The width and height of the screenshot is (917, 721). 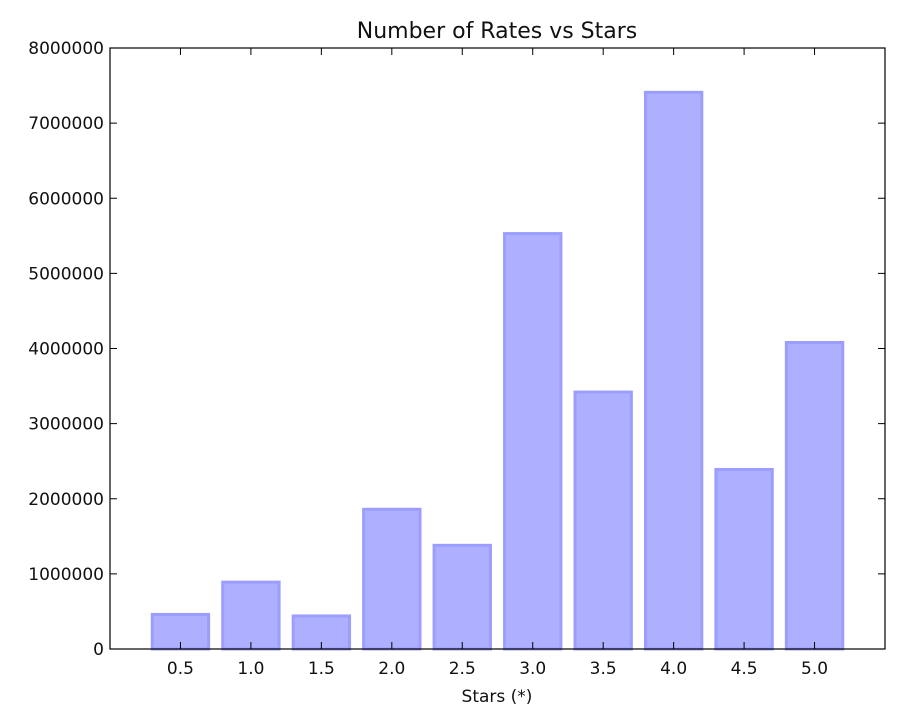 I want to click on bar-3.0, so click(x=533, y=441).